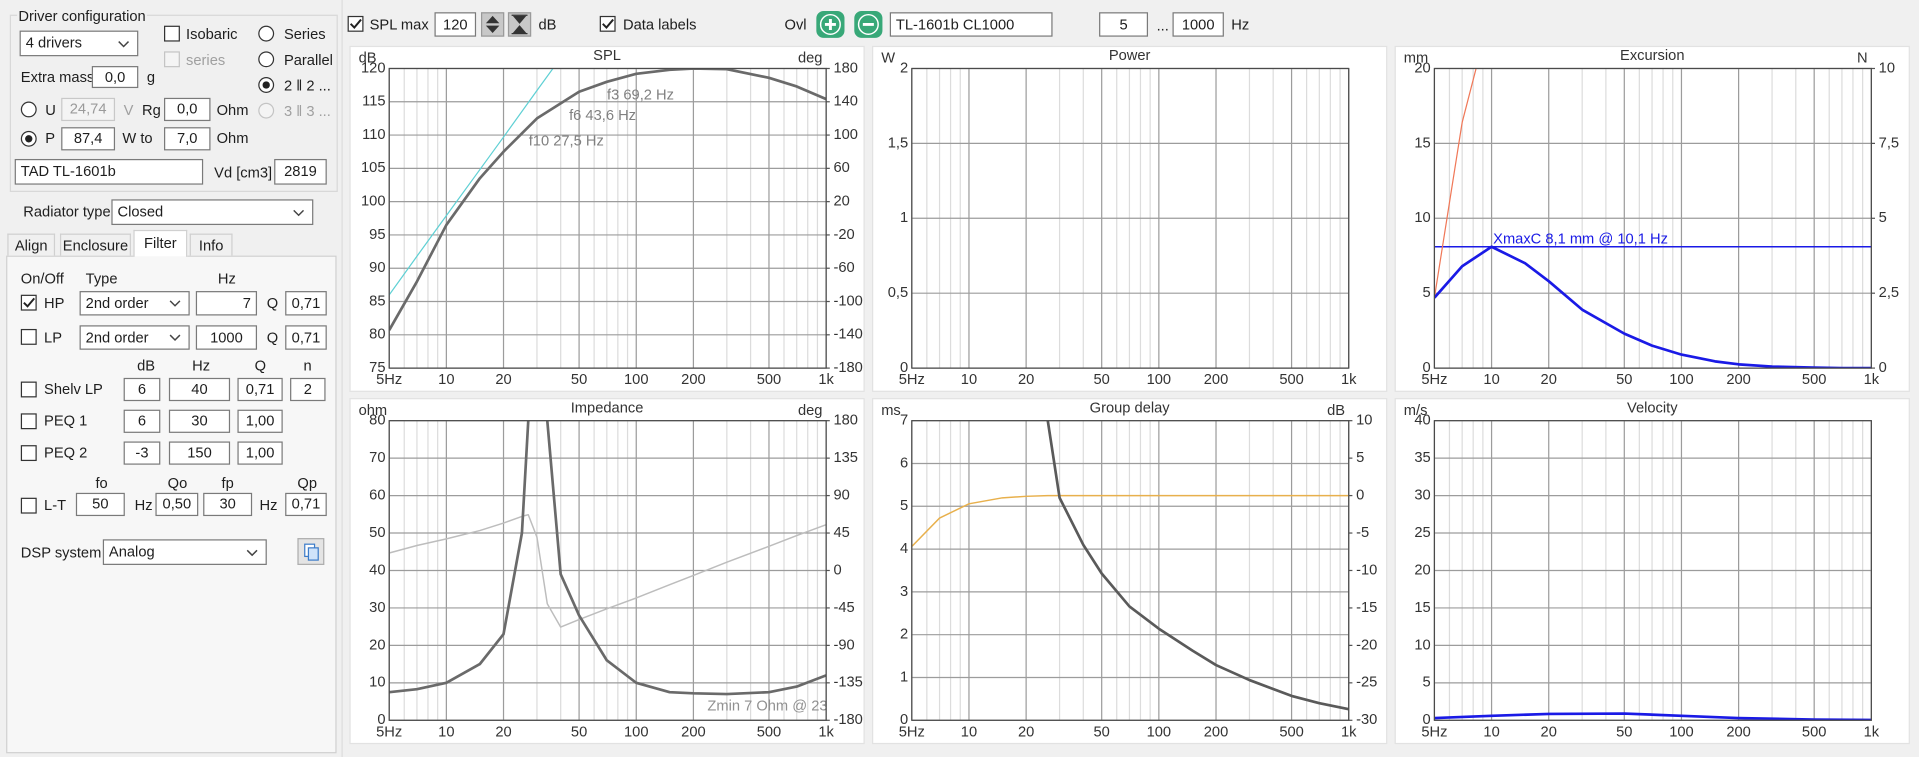 This screenshot has height=757, width=1919. What do you see at coordinates (904, 463) in the screenshot?
I see `y-tick-label: 6` at bounding box center [904, 463].